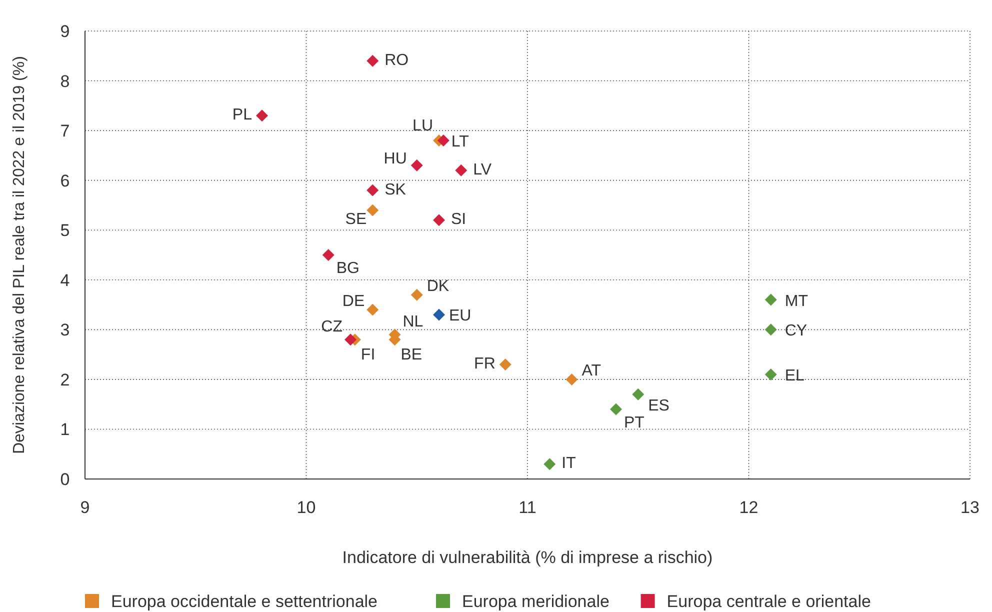 This screenshot has width=992, height=612. I want to click on annotation: AT, so click(592, 371).